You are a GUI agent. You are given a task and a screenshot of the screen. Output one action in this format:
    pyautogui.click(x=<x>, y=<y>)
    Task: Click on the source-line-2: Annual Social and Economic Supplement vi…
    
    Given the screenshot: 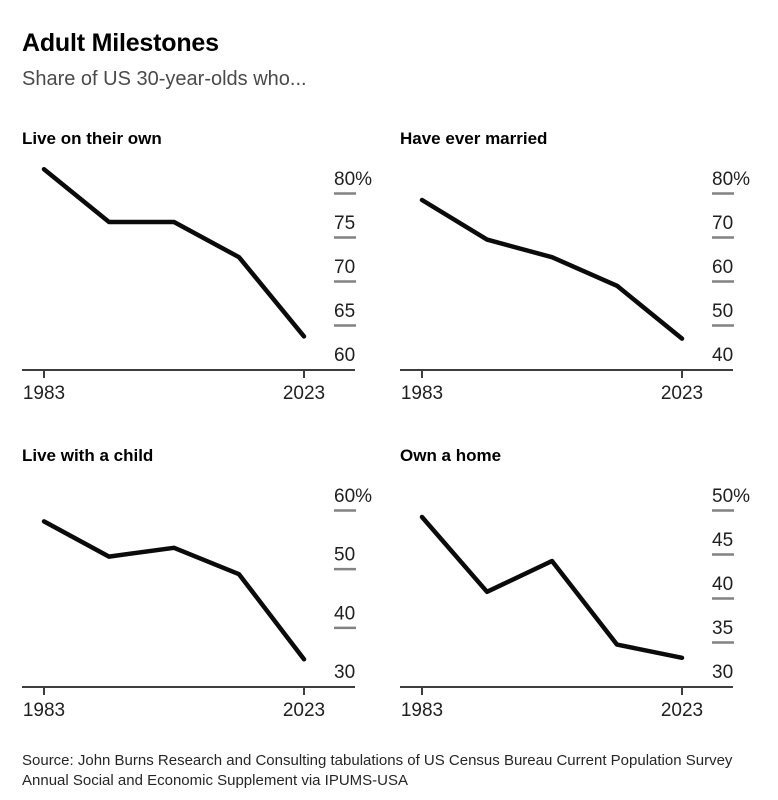 What is the action you would take?
    pyautogui.click(x=215, y=781)
    